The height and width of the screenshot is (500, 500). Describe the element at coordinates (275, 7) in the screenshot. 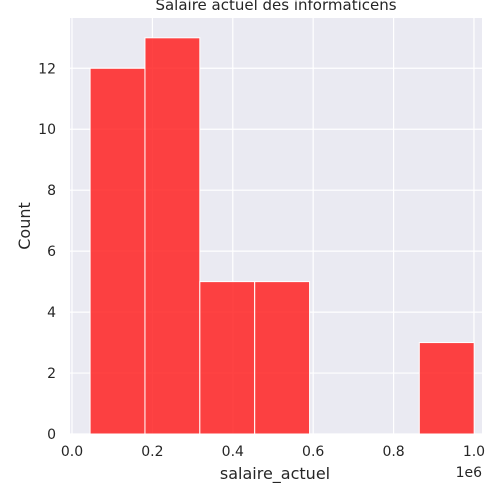

I see `chart-title: Salaire actuel des informaticens` at that location.